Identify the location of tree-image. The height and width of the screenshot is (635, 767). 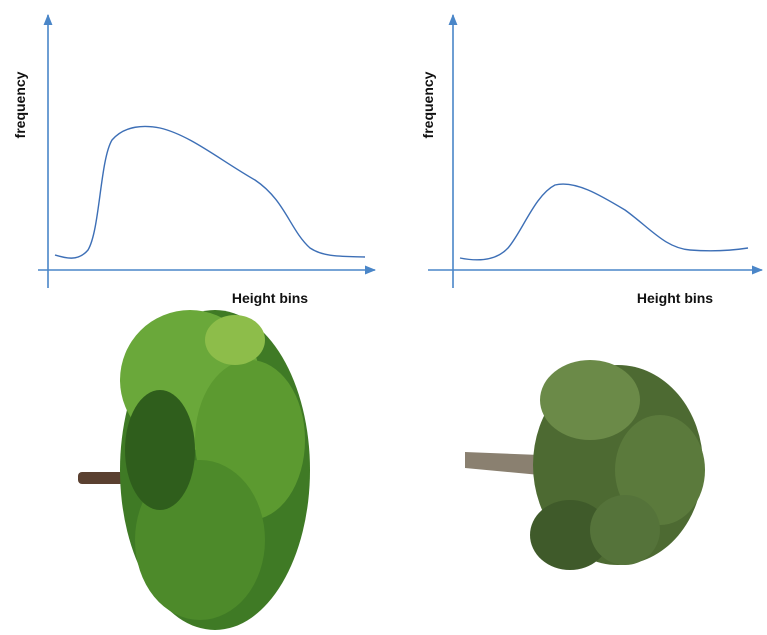
(585, 465).